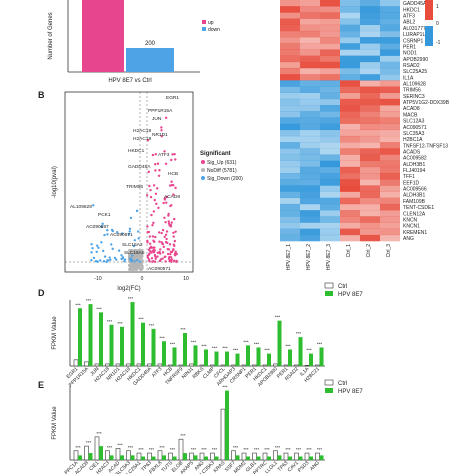  I want to click on heatmap-row-label: TNFSF12-TNFSF13, so click(425, 146).